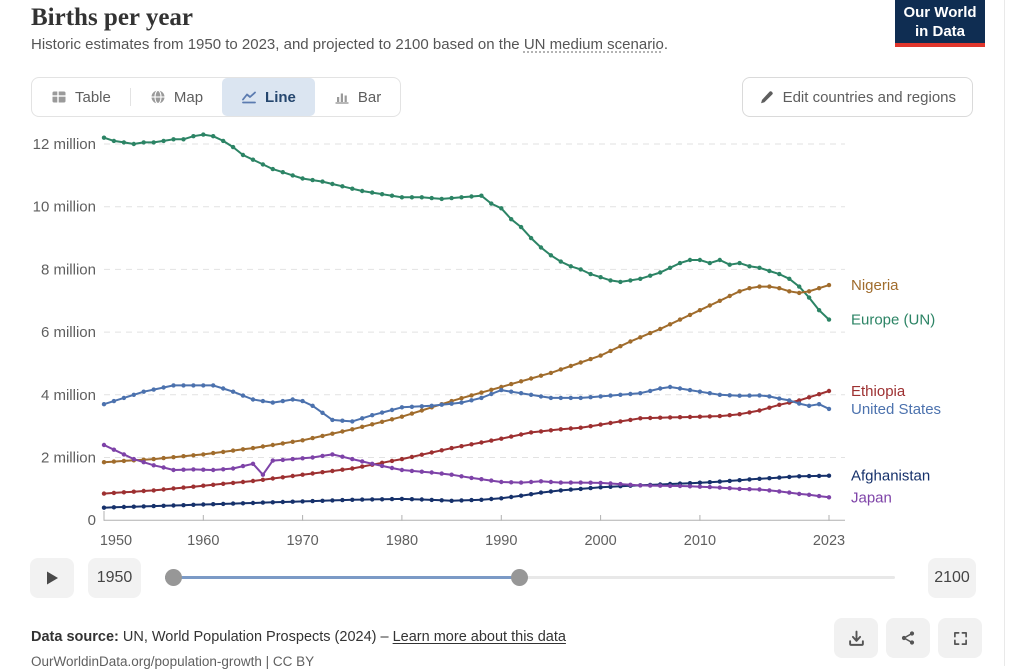 This screenshot has height=669, width=1013. Describe the element at coordinates (666, 44) in the screenshot. I see `subtitle-period: .` at that location.